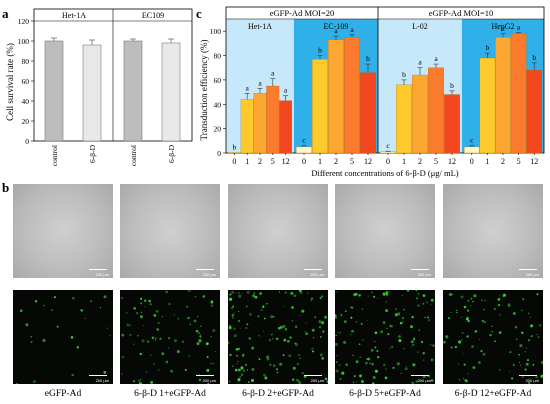 Image resolution: width=550 pixels, height=404 pixels. I want to click on panel-letter-c: c, so click(199, 13).